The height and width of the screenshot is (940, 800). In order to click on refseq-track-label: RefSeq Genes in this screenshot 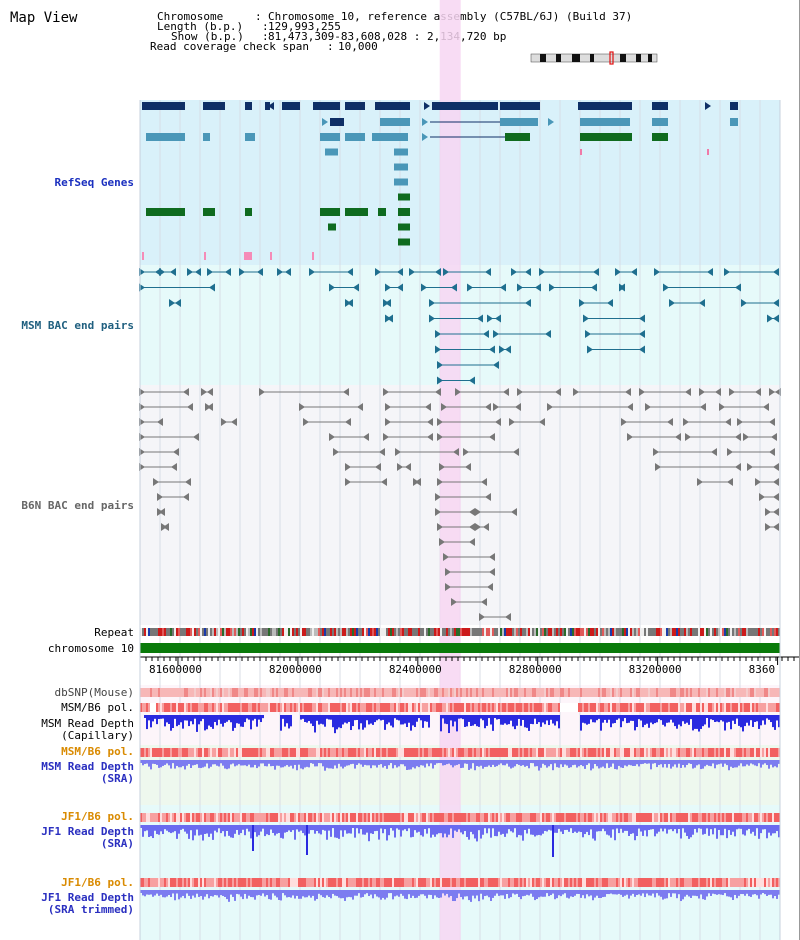, I will do `click(94, 182)`.